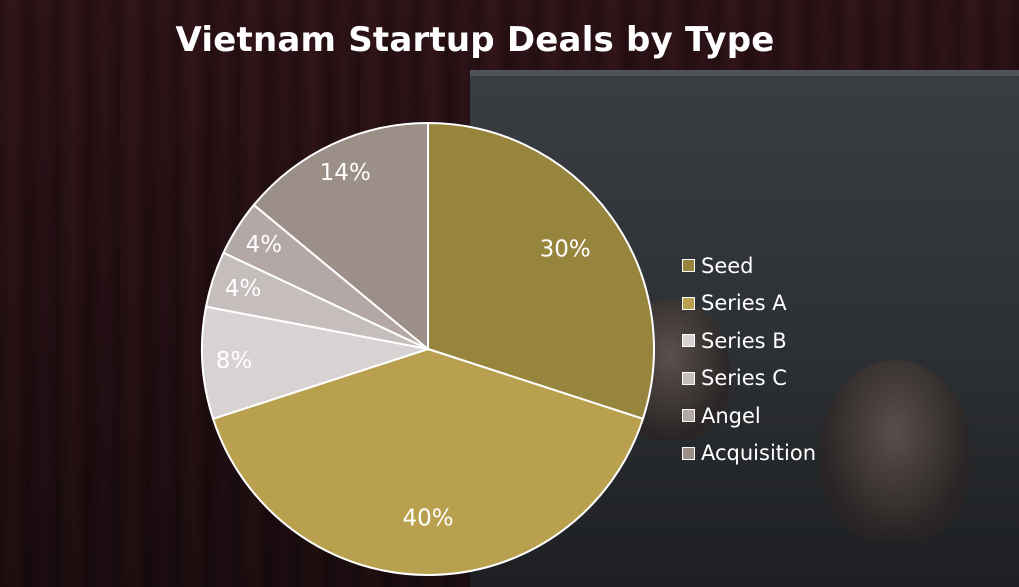  Describe the element at coordinates (475, 40) in the screenshot. I see `chart-title: Vietnam Startup Deals by Type` at that location.